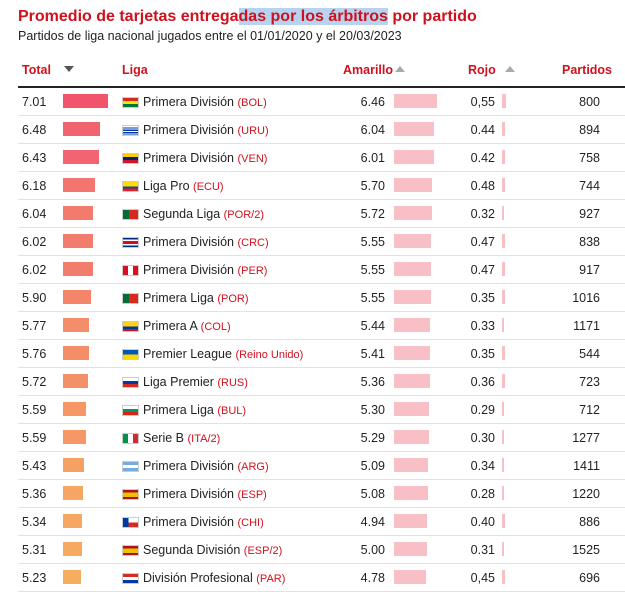  Describe the element at coordinates (232, 383) in the screenshot. I see `league-code: (RUS)` at that location.